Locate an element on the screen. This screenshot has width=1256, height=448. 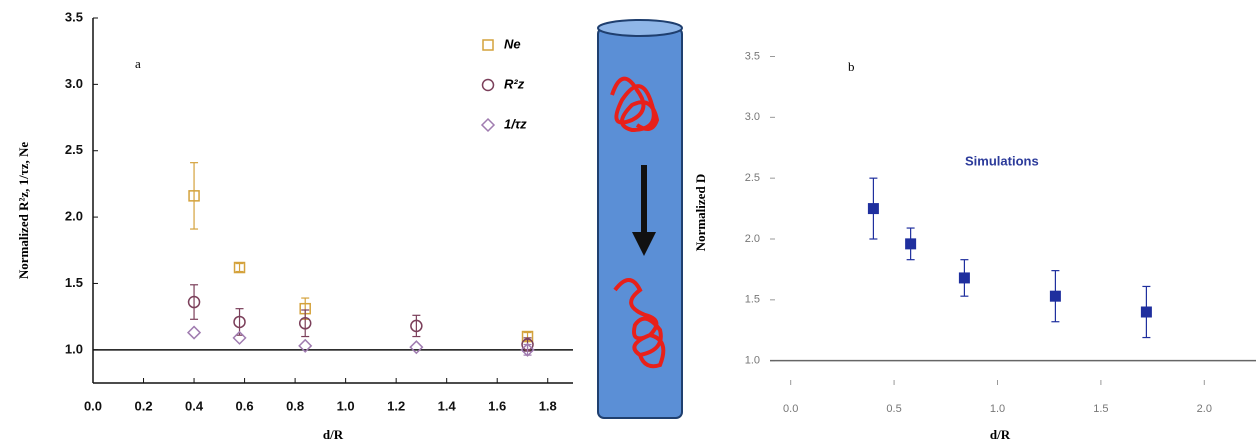
y-axis-label: Normalized R²z, 1/τz, Ne is located at coordinates (23, 211).